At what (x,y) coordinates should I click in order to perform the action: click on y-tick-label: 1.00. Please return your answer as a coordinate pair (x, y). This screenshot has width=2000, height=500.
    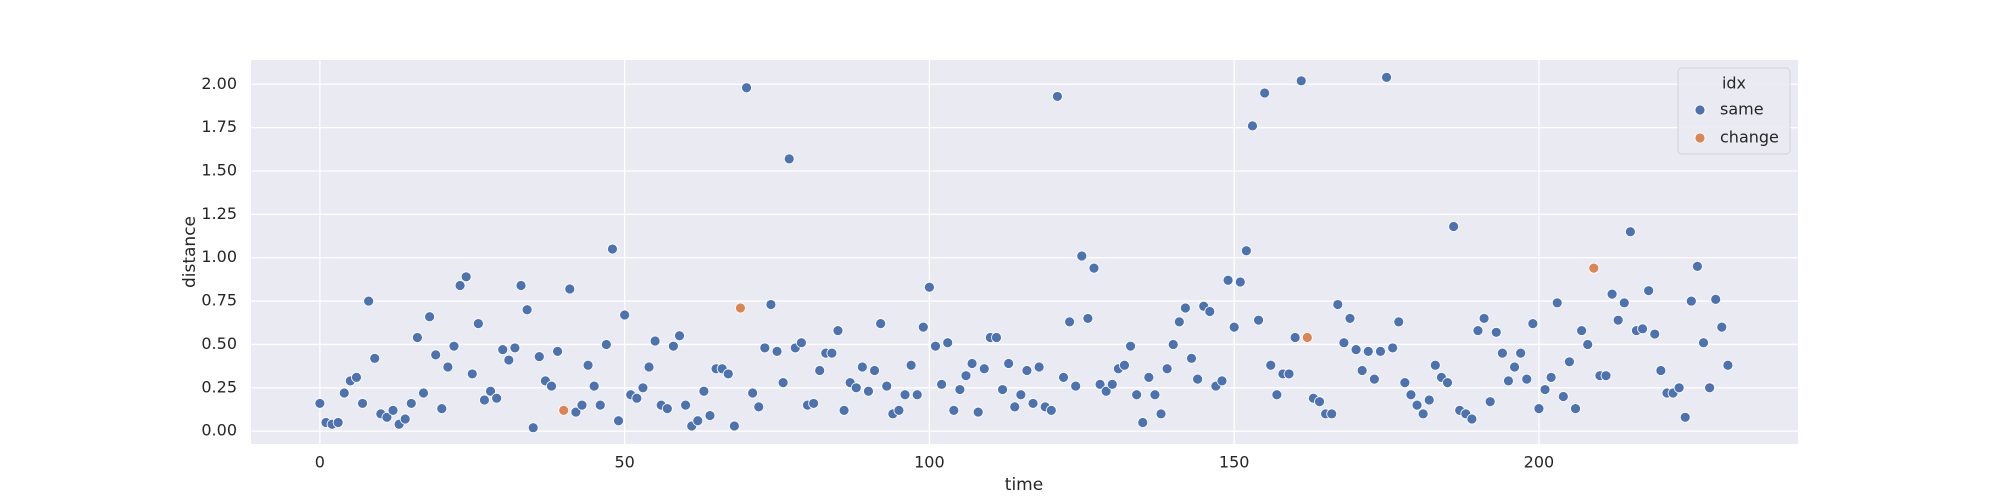
    Looking at the image, I should click on (219, 256).